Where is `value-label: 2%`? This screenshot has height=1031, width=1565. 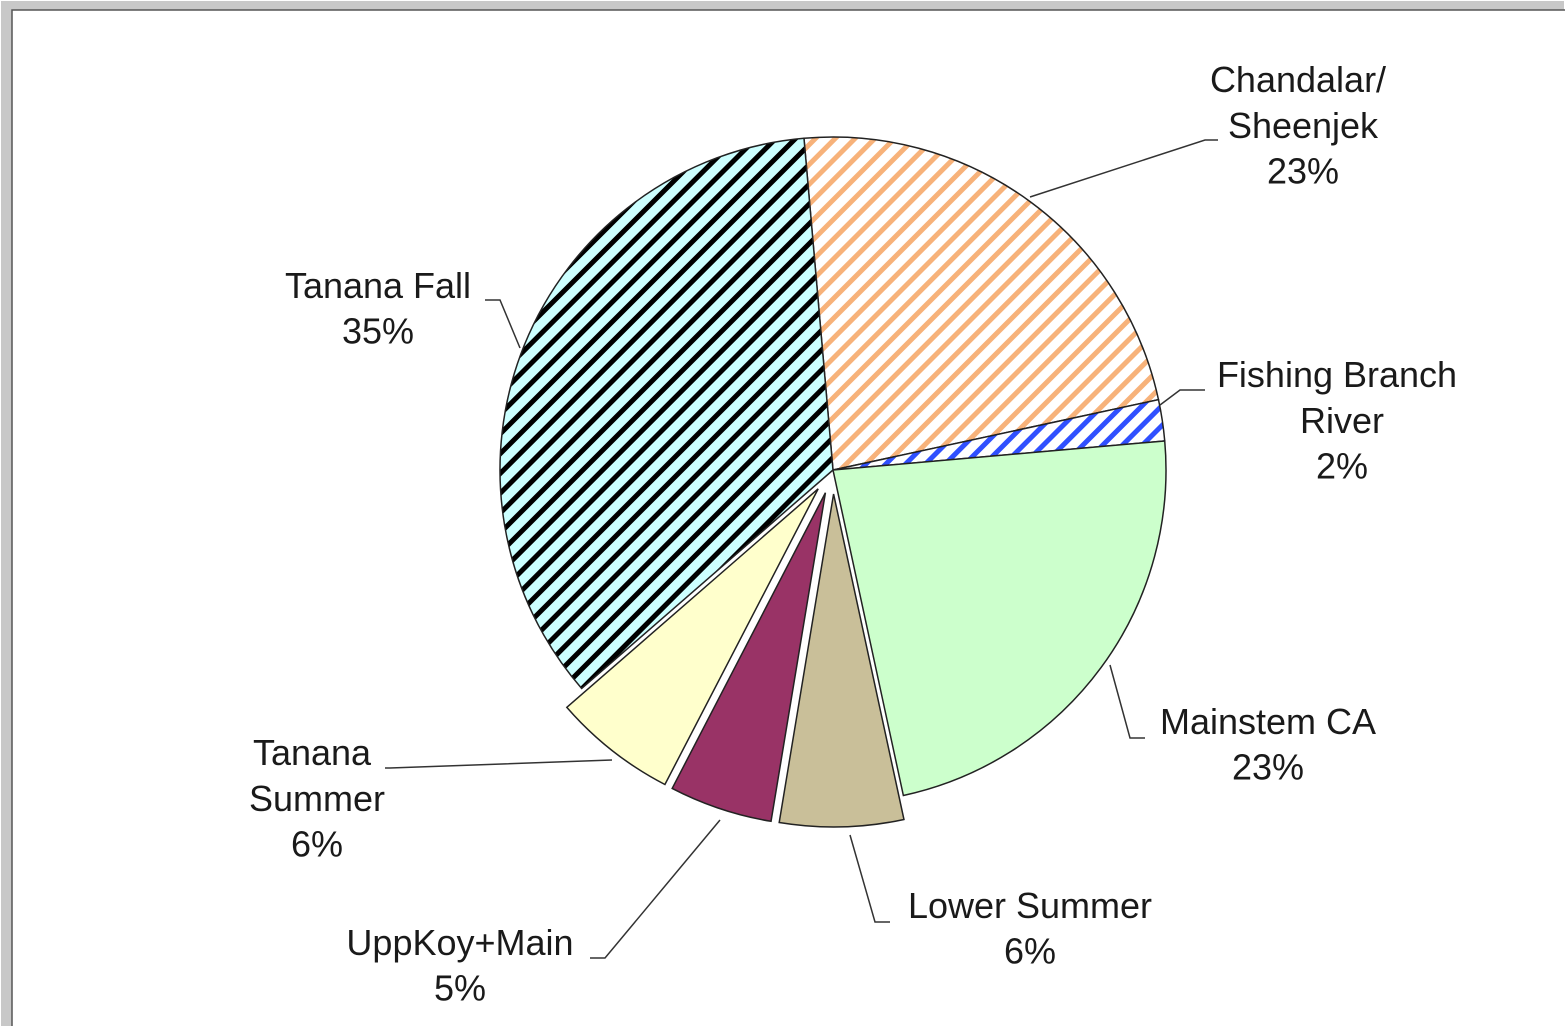
value-label: 2% is located at coordinates (1342, 466).